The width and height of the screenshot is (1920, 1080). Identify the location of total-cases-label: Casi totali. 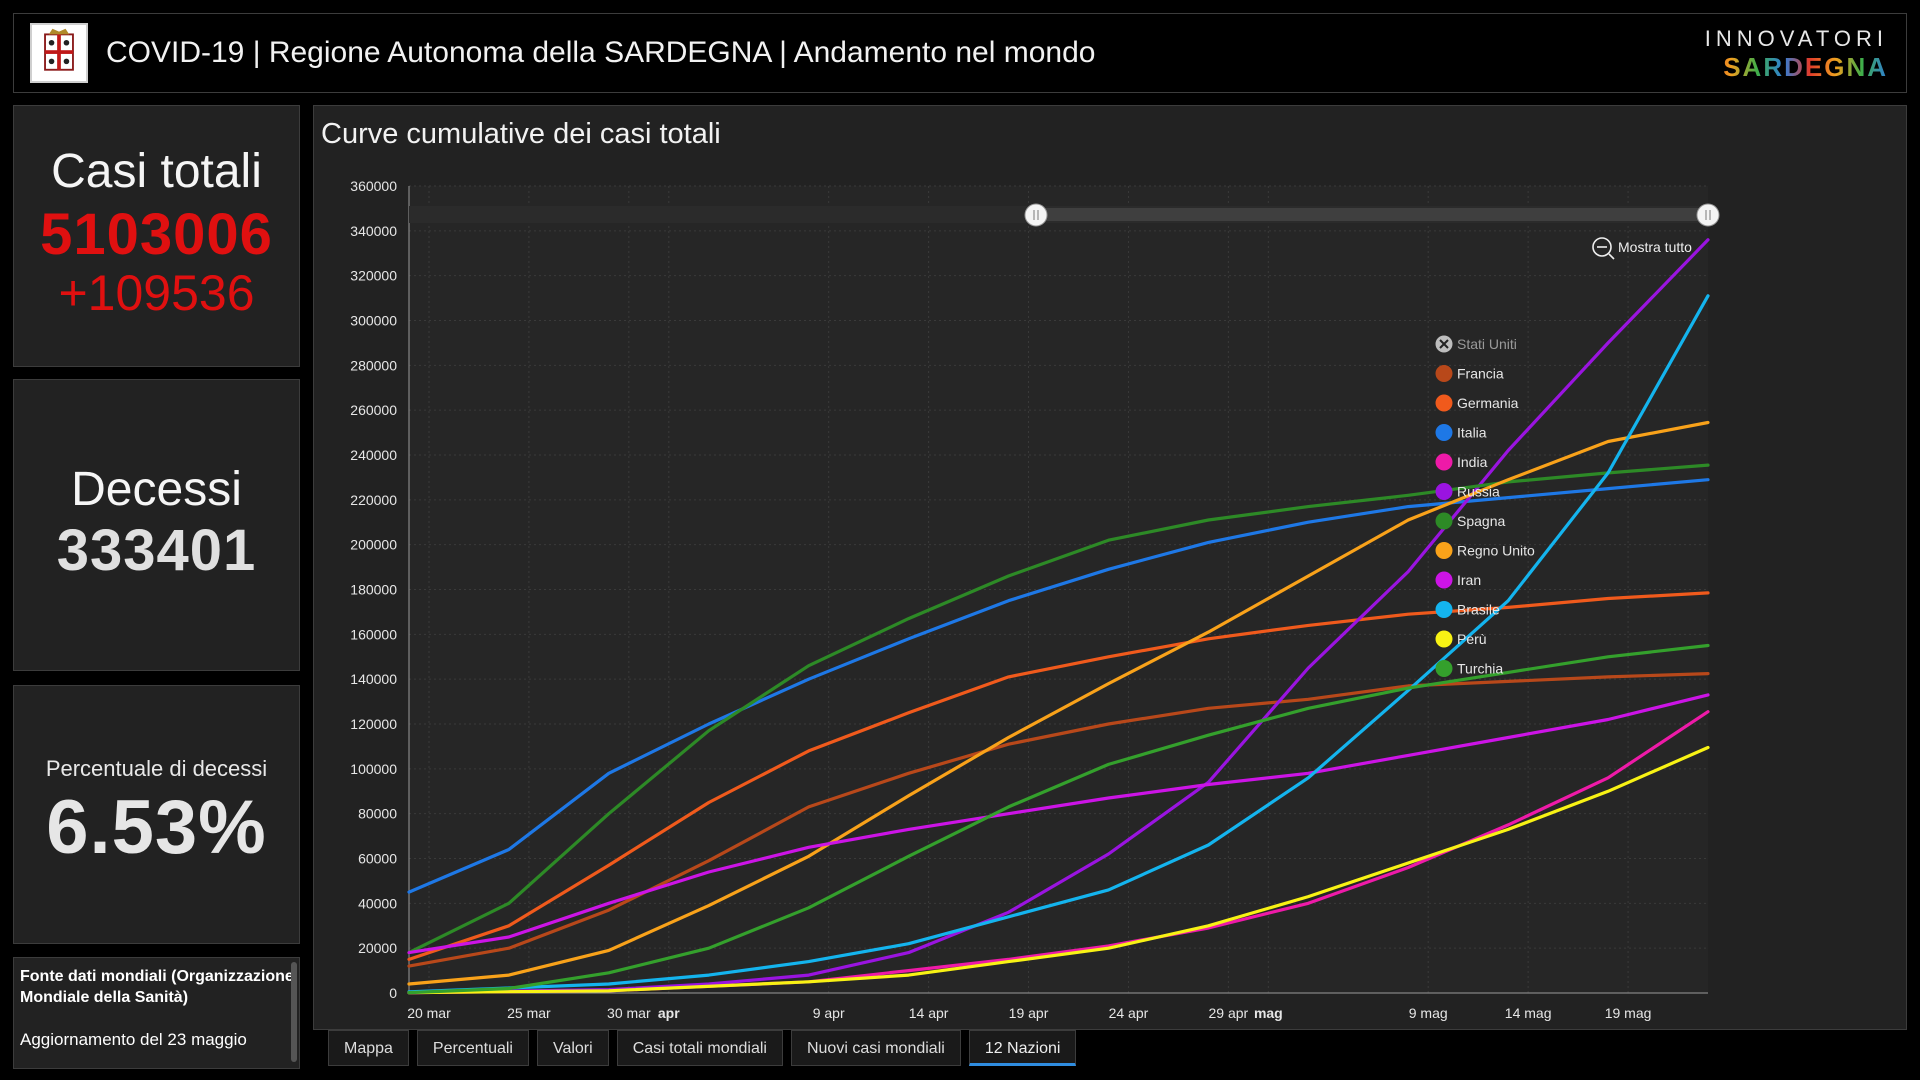
(156, 171).